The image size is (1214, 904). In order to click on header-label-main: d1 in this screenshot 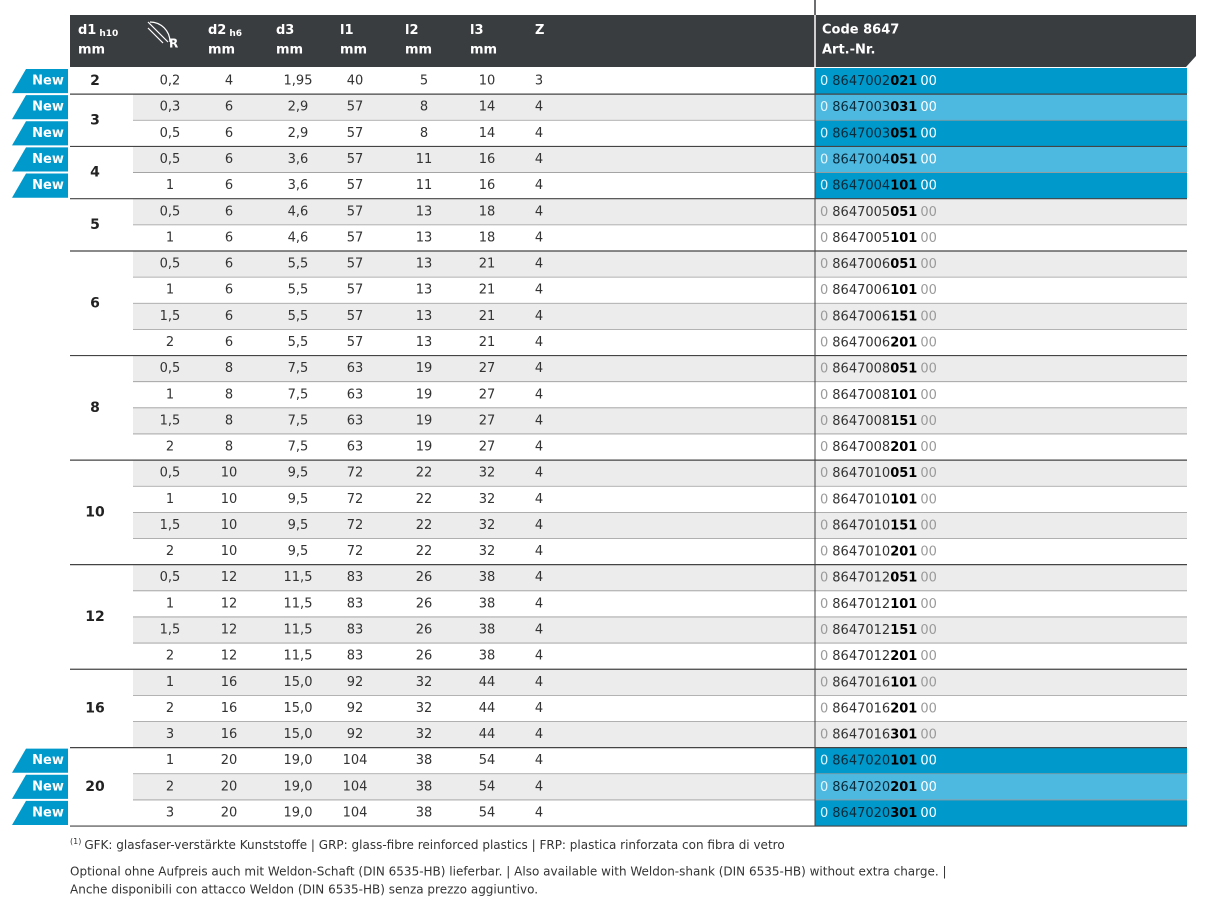, I will do `click(87, 30)`.